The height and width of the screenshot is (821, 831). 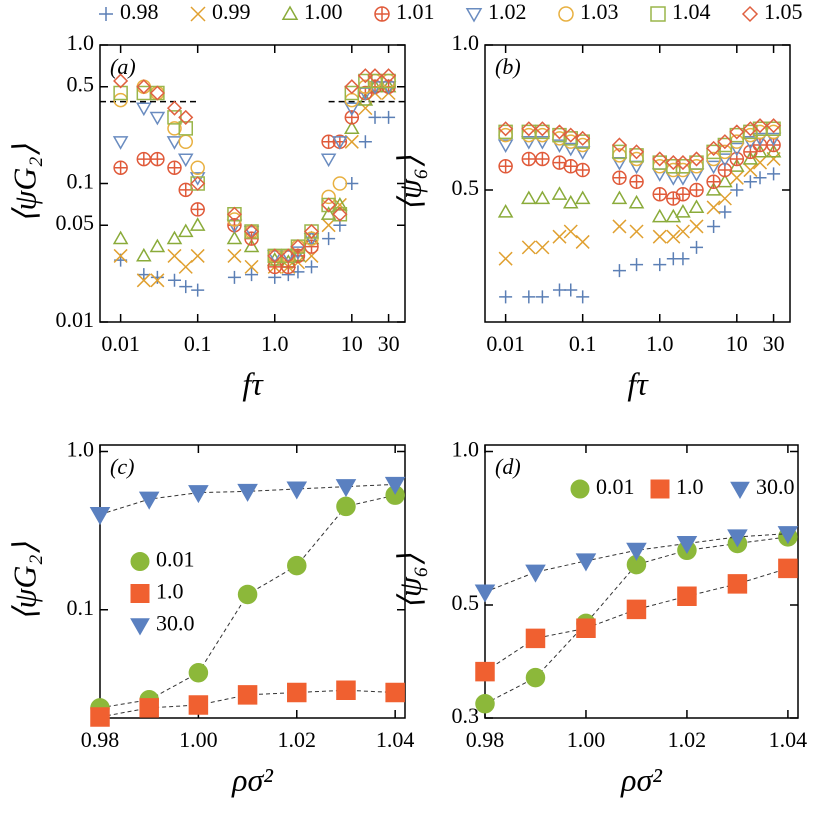 What do you see at coordinates (466, 715) in the screenshot?
I see `y-tick-label: 0.3` at bounding box center [466, 715].